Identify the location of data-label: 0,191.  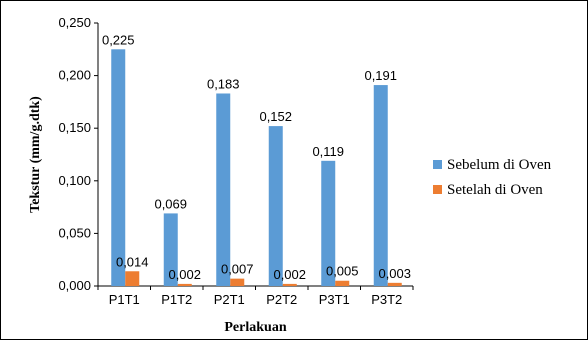
(380, 75).